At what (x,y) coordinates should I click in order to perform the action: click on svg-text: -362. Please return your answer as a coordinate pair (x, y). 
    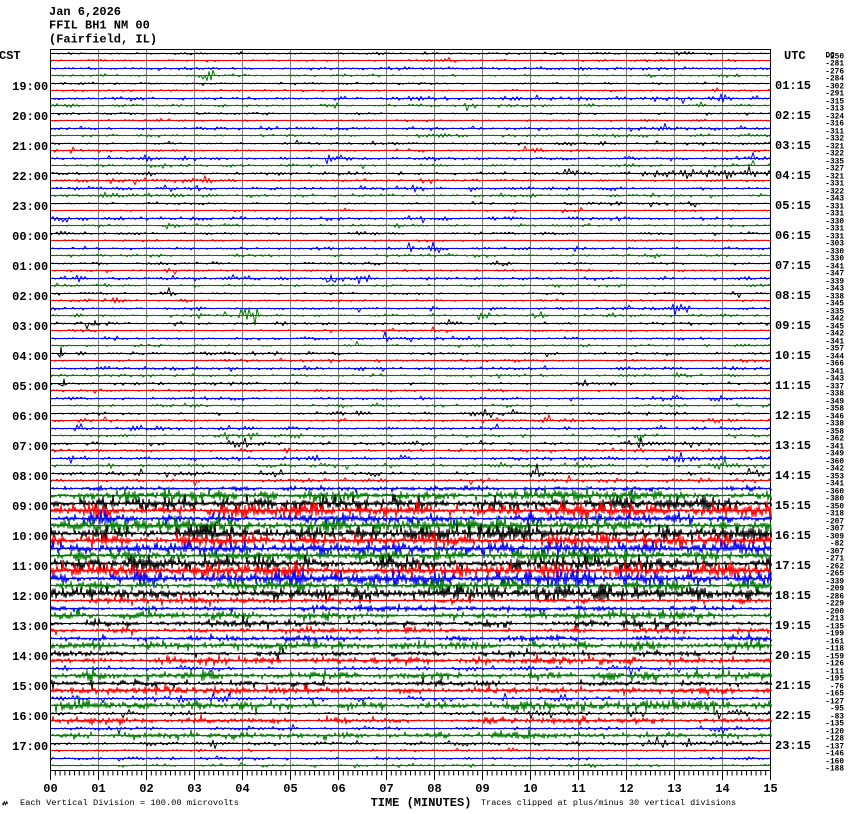
    Looking at the image, I should click on (834, 439).